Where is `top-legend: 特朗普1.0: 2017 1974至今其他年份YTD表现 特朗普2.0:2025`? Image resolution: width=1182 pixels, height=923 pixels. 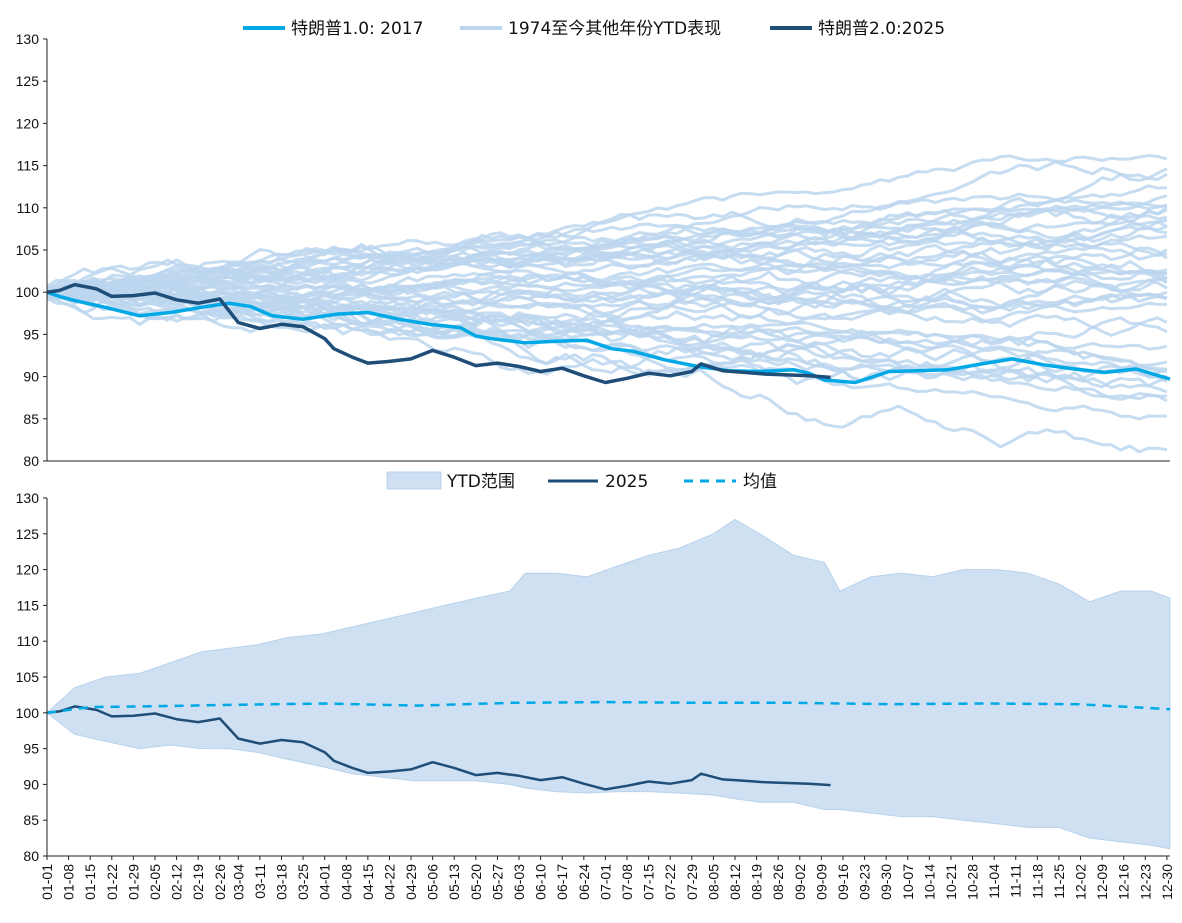
top-legend: 特朗普1.0: 2017 1974至今其他年份YTD表现 特朗普2.0:2025 is located at coordinates (594, 29).